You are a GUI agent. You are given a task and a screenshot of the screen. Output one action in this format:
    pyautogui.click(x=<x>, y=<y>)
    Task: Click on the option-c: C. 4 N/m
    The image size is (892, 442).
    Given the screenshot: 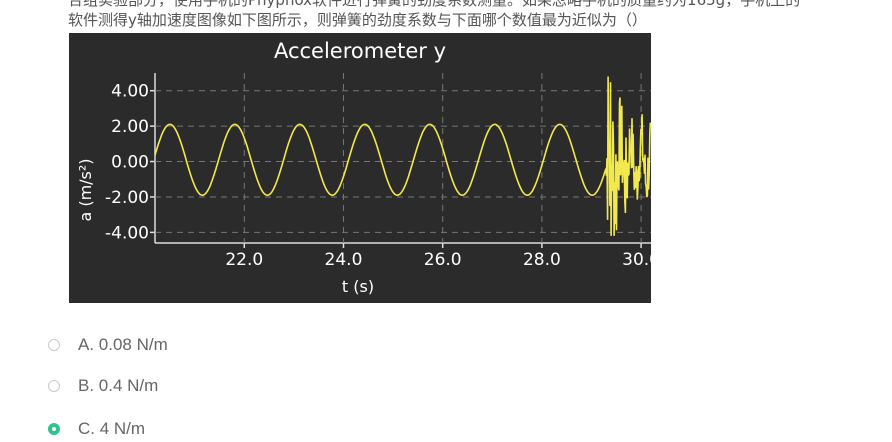 What is the action you would take?
    pyautogui.click(x=198, y=429)
    